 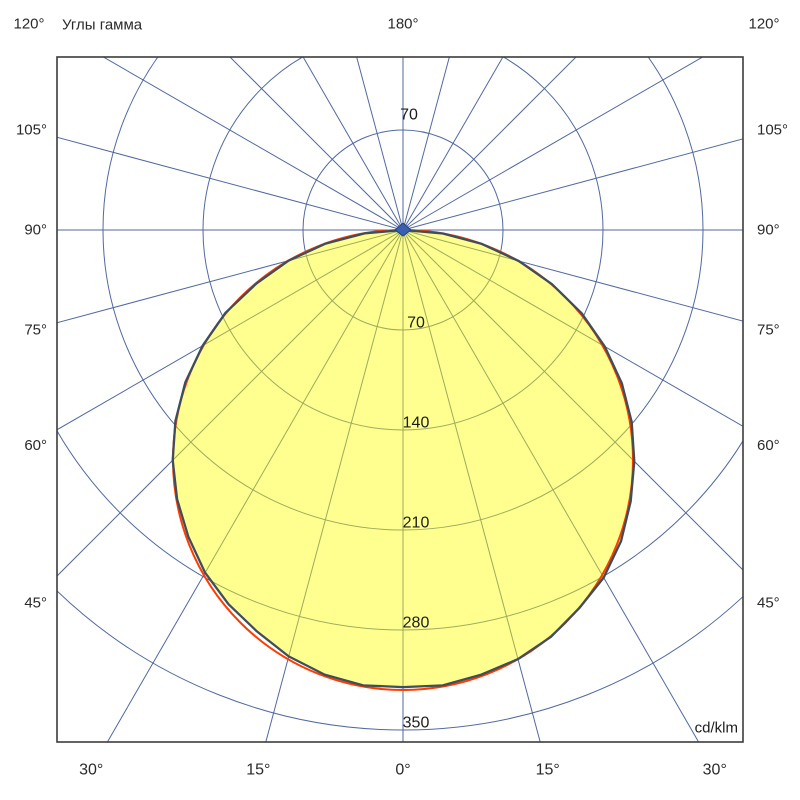 I want to click on ring-tick-label-210: 210, so click(x=416, y=523).